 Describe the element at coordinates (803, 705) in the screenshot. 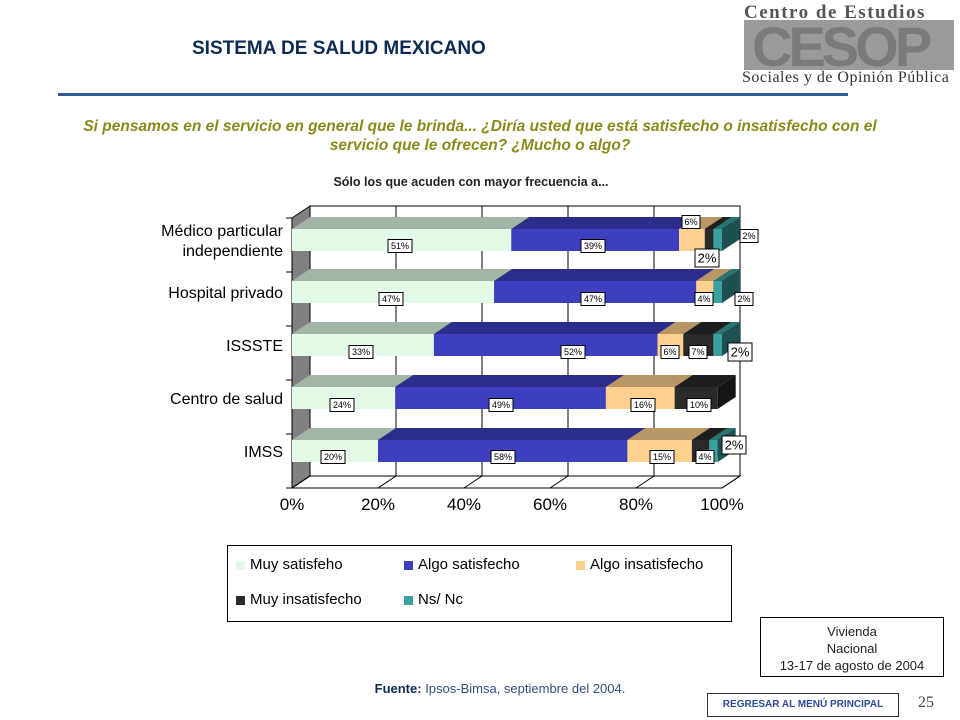

I see `back-to-menu-button: REGRESAR AL MENÚ PRINCIPAL` at that location.